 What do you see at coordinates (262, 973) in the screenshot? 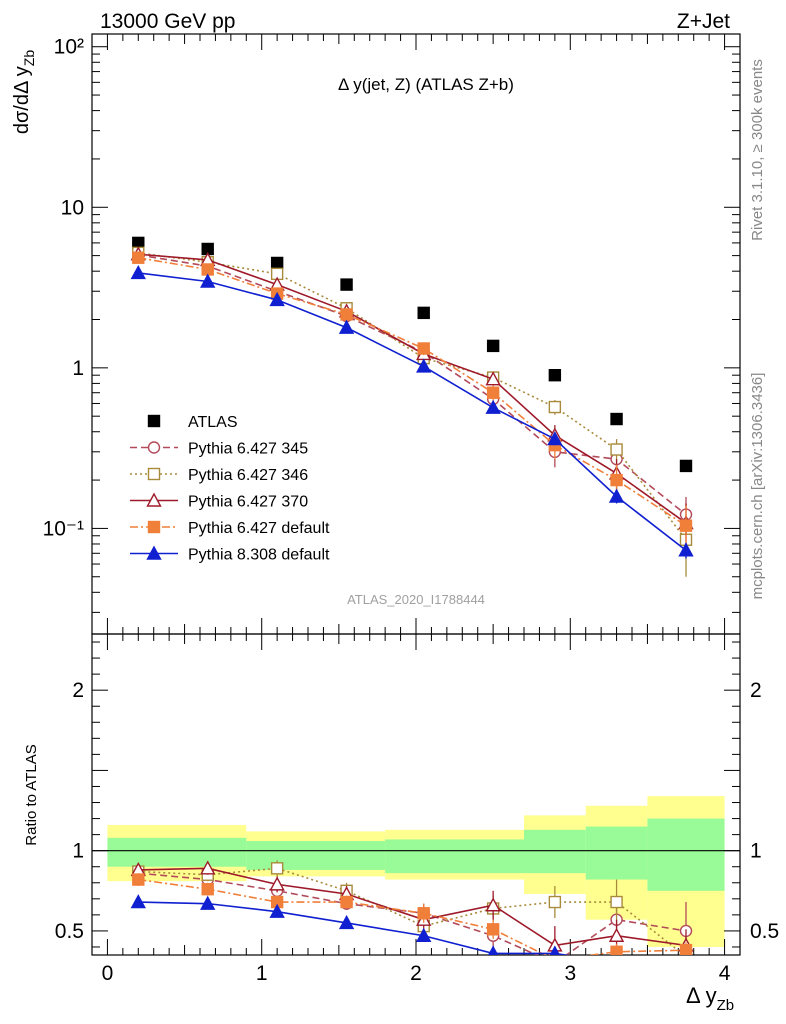
I see `x-tick-label: 1` at bounding box center [262, 973].